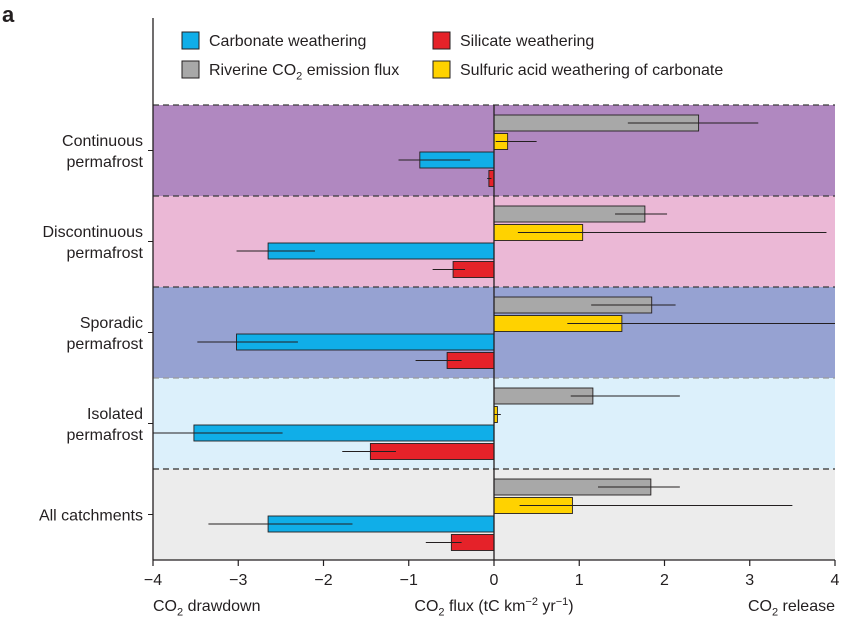 This screenshot has width=860, height=629. What do you see at coordinates (527, 41) in the screenshot?
I see `legend-label: Silicate weathering` at bounding box center [527, 41].